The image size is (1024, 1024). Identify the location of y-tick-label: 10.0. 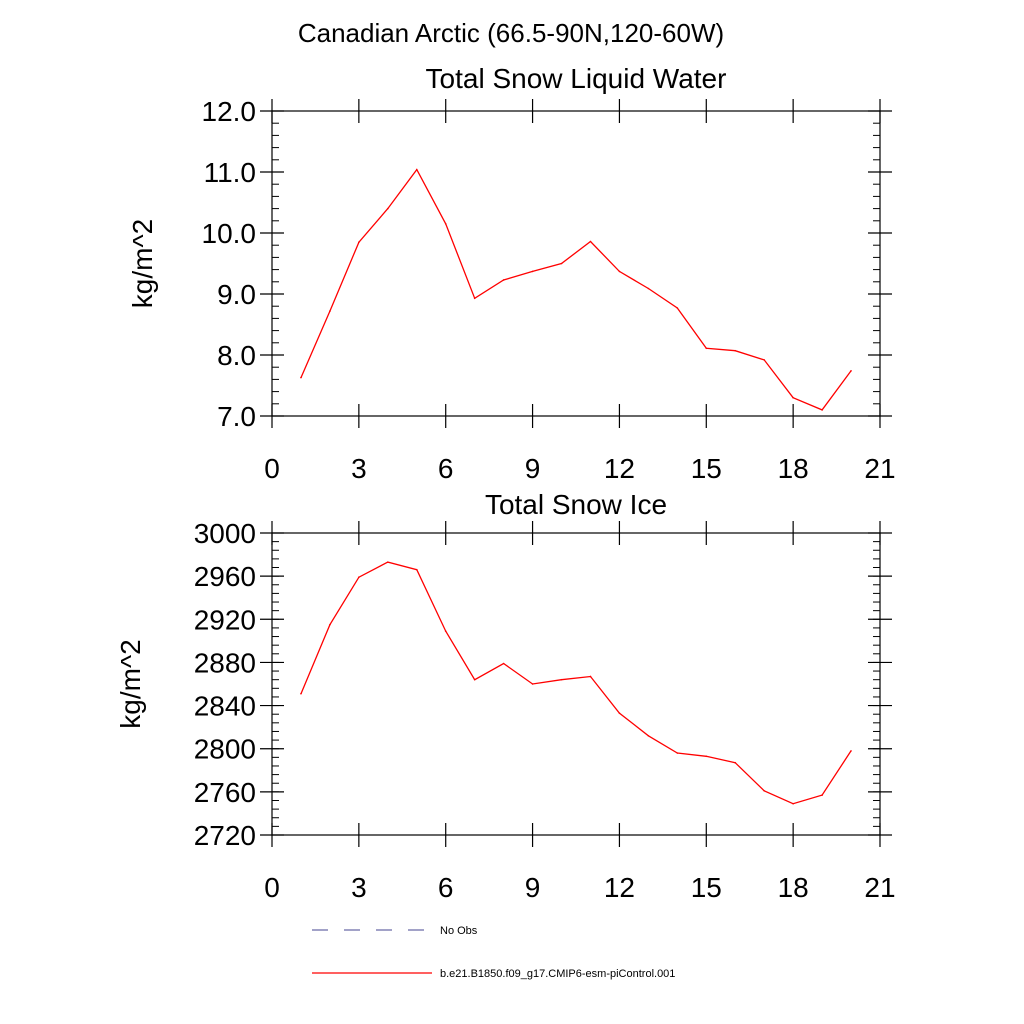
(229, 233).